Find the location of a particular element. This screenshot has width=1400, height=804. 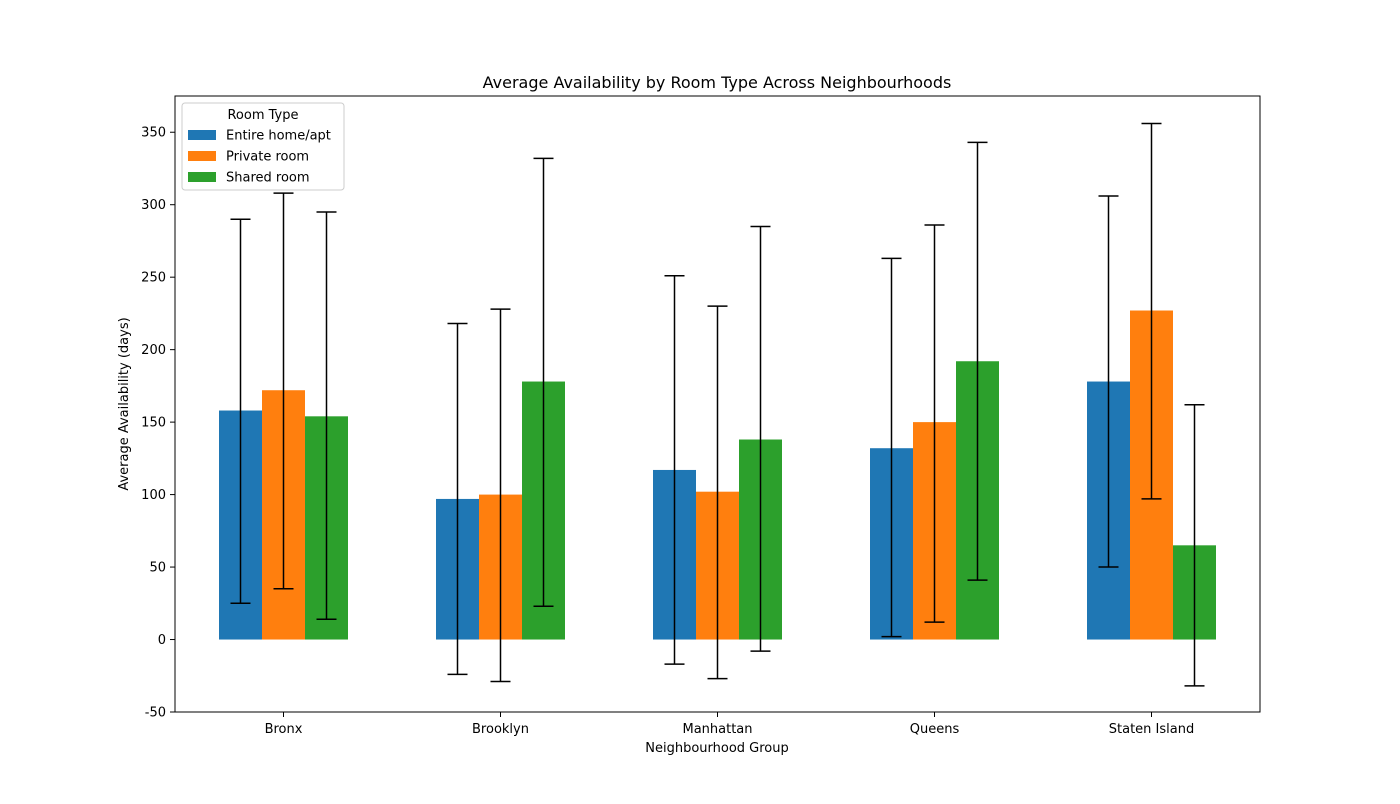

y-tick-label: 50 is located at coordinates (157, 568).